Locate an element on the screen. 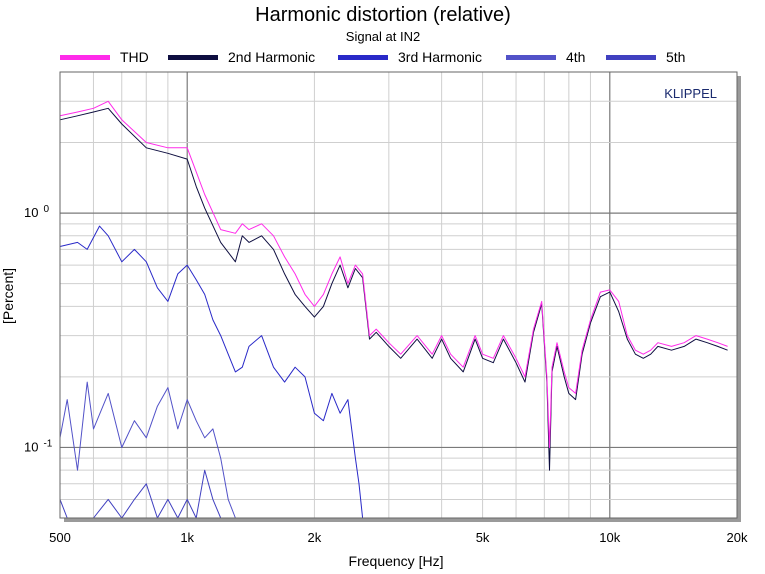 The image size is (765, 574). x-tick-label: 20k is located at coordinates (737, 537).